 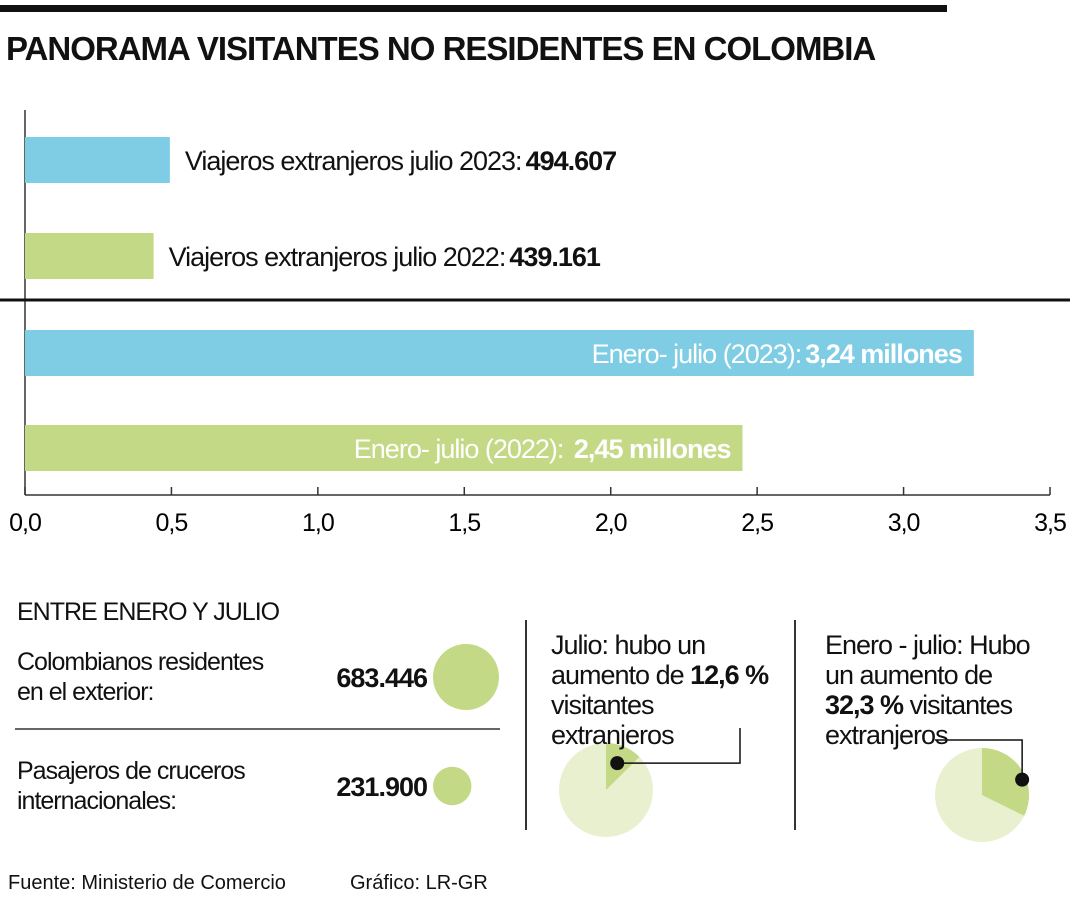 I want to click on bar-label: Enero- julio (2022): 2,45 millones, so click(x=542, y=449).